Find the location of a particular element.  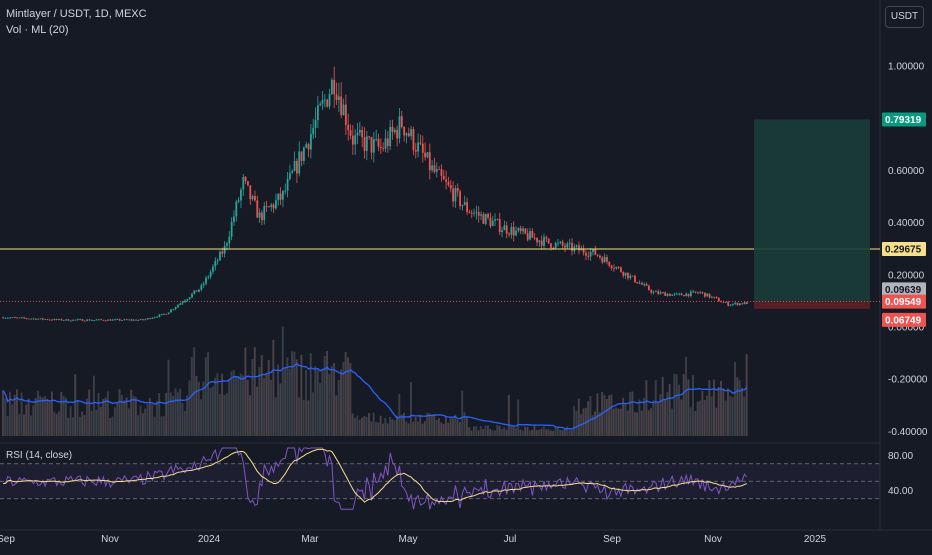

symbol-title: Mintlayer / USDT, 1D, MEXC is located at coordinates (76, 14).